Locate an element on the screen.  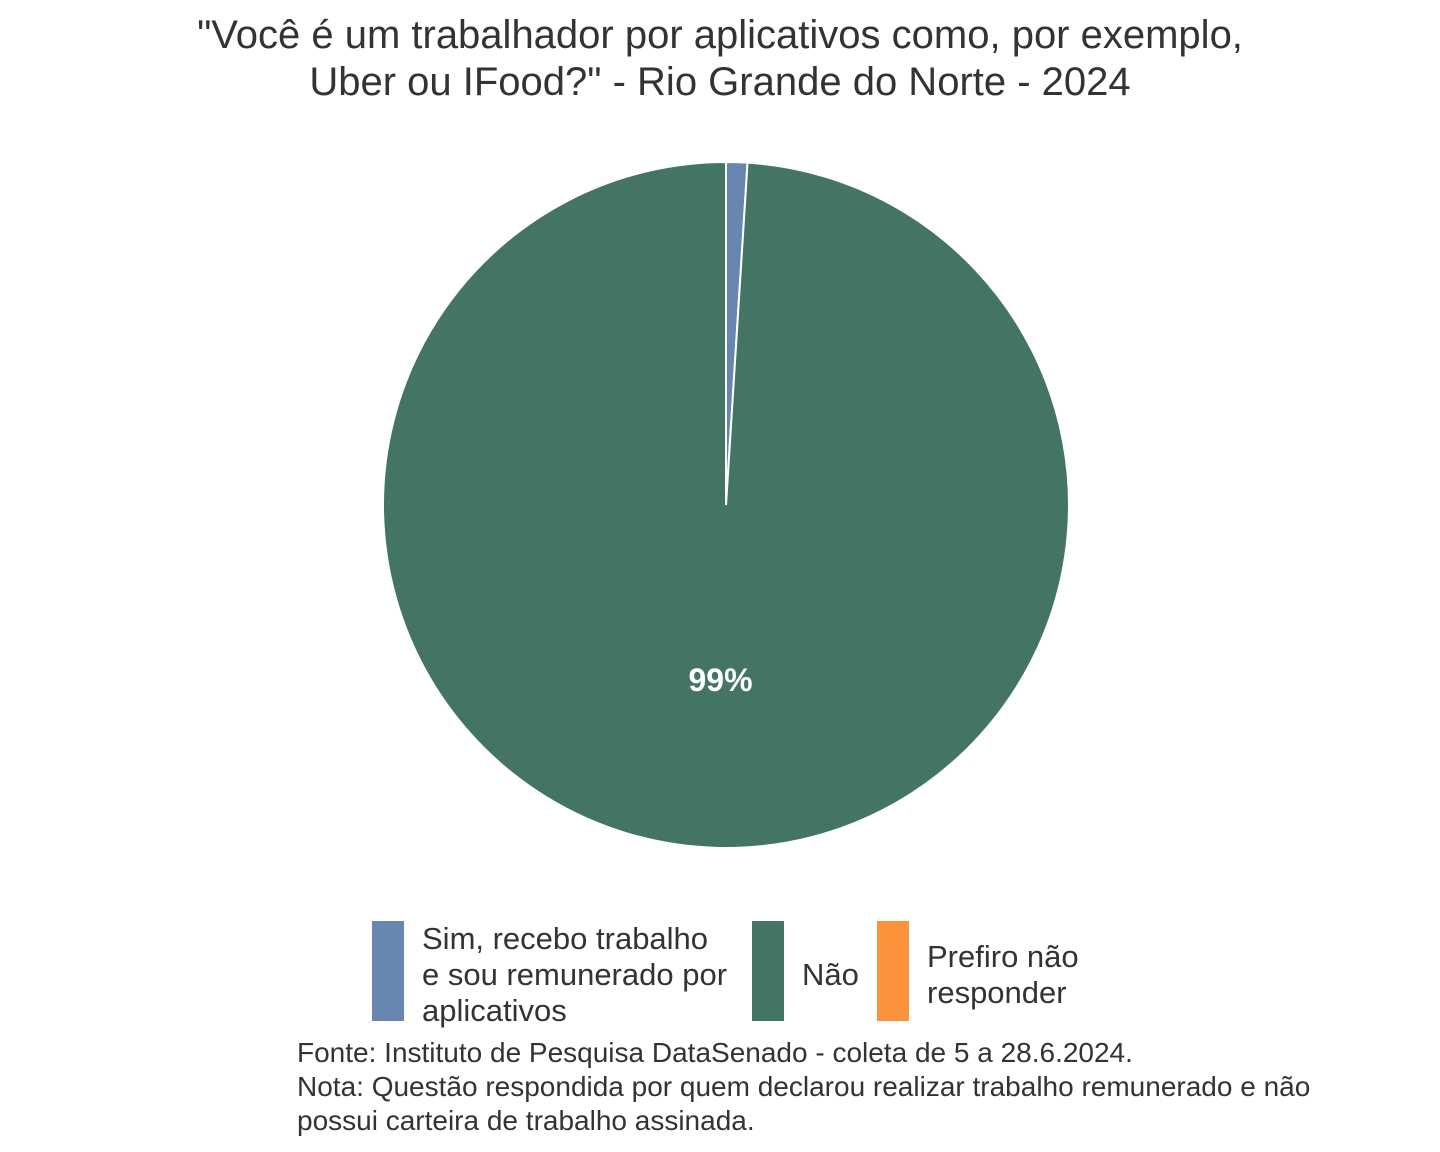
legend-swatch-nao is located at coordinates (768, 971).